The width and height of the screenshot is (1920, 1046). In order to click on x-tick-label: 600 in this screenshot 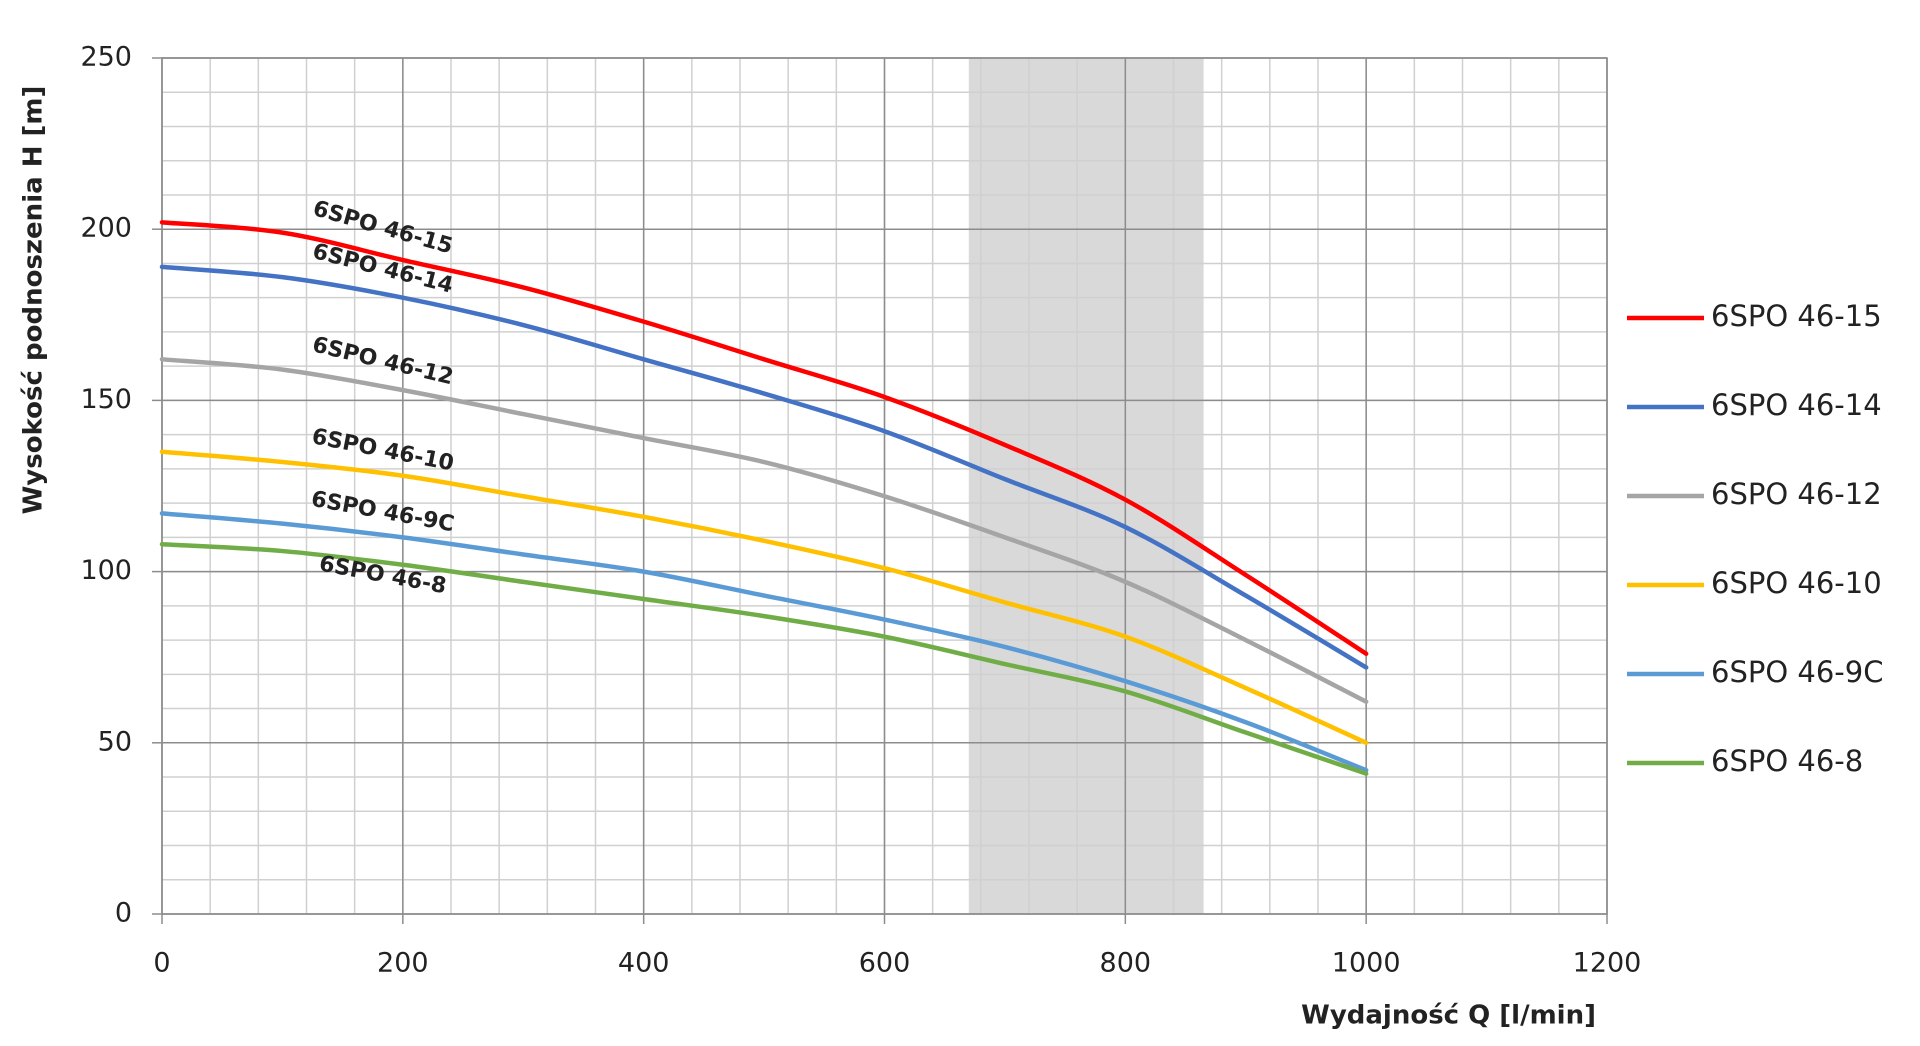, I will do `click(885, 963)`.